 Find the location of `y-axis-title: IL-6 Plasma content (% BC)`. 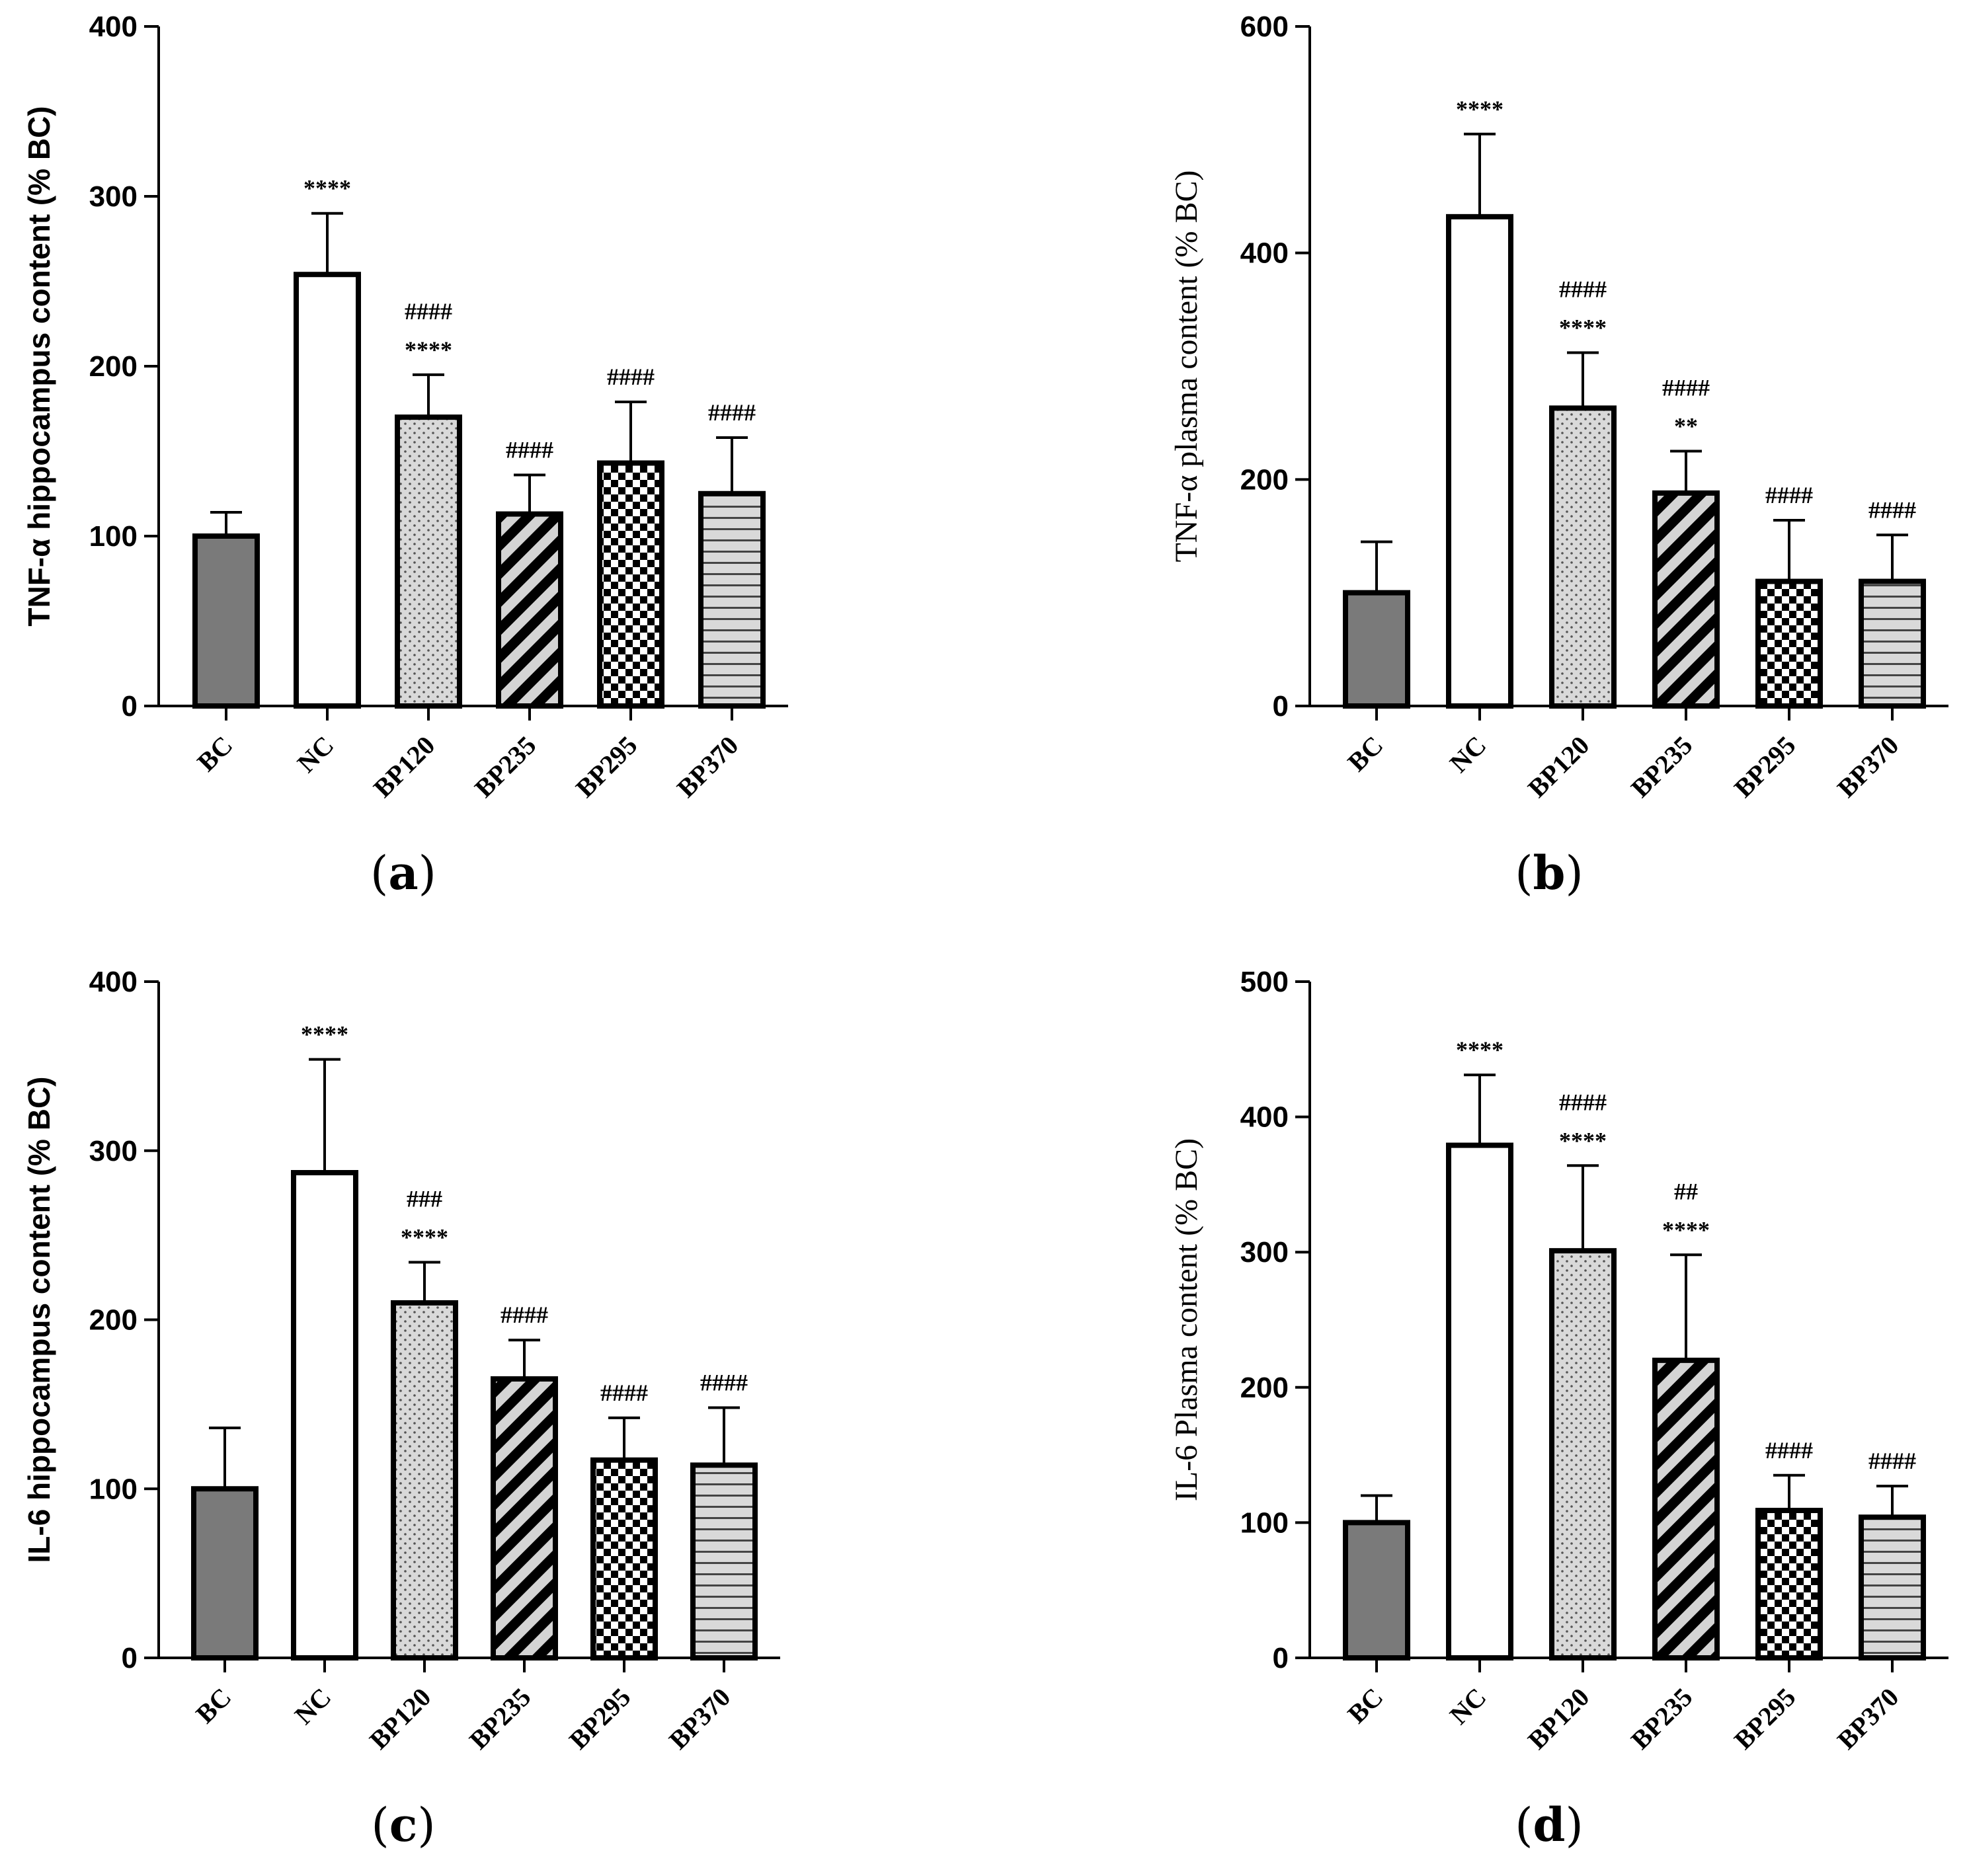

y-axis-title: IL-6 Plasma content (% BC) is located at coordinates (1186, 1319).